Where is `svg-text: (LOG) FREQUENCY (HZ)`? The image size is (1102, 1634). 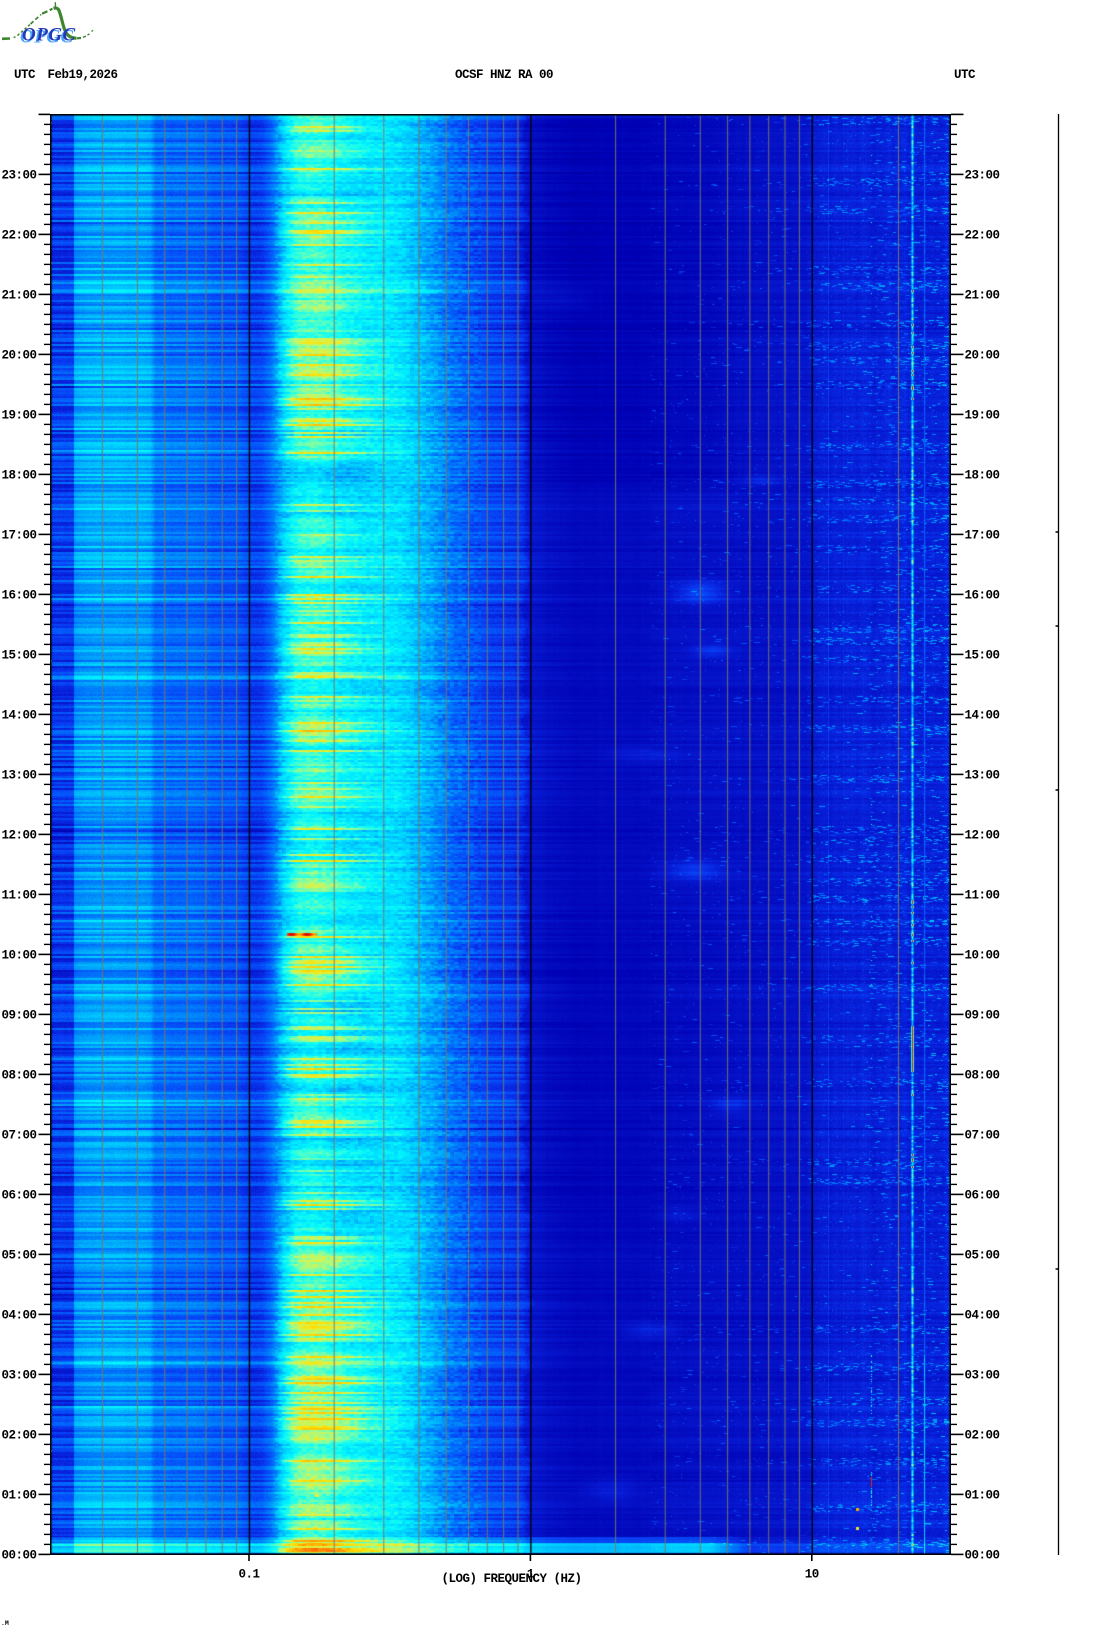
svg-text: (LOG) FREQUENCY (HZ) is located at coordinates (511, 1579).